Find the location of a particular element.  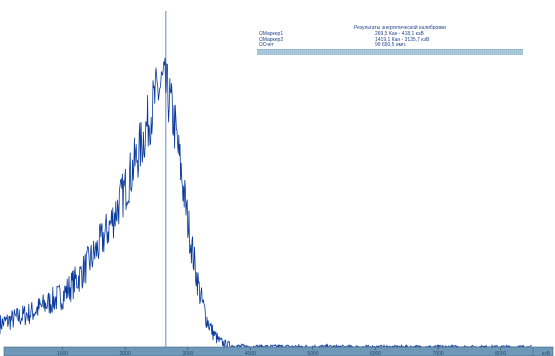

x-tick-label-7: 8000 is located at coordinates (500, 353).